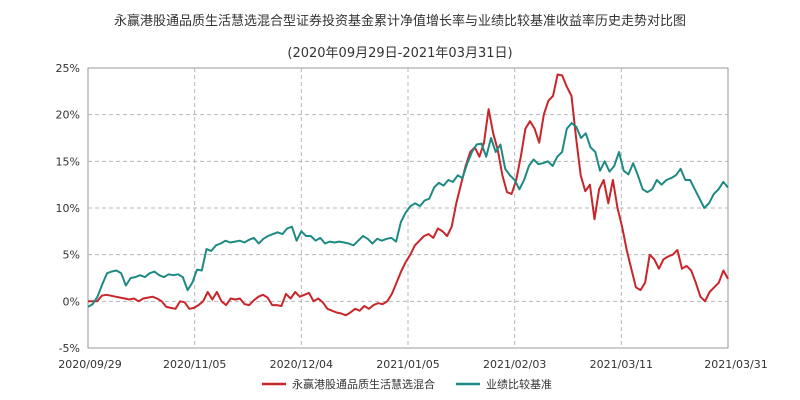 Image resolution: width=800 pixels, height=400 pixels. Describe the element at coordinates (89, 364) in the screenshot. I see `x-tick-label: 2020/09/29` at that location.